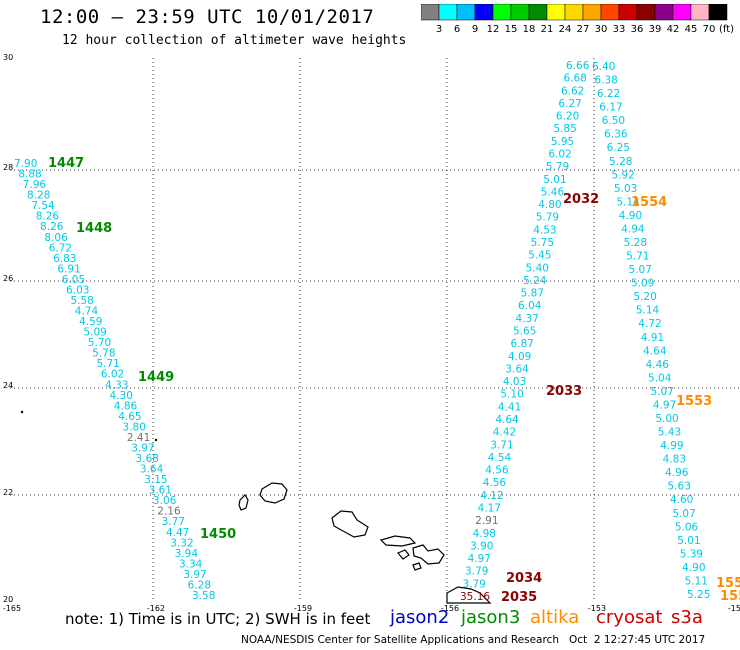 The width and height of the screenshot is (740, 650). Describe the element at coordinates (497, 471) in the screenshot. I see `swh-value: 4.56` at that location.